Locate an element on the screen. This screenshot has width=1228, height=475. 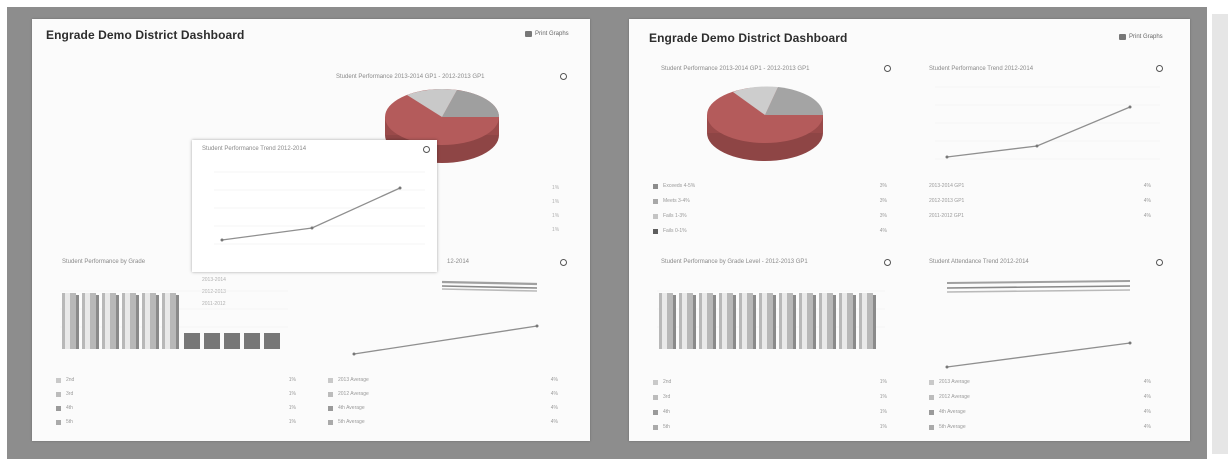
trend-chart-card: Student Performance Trend 2012-2014 is located at coordinates (314, 206).